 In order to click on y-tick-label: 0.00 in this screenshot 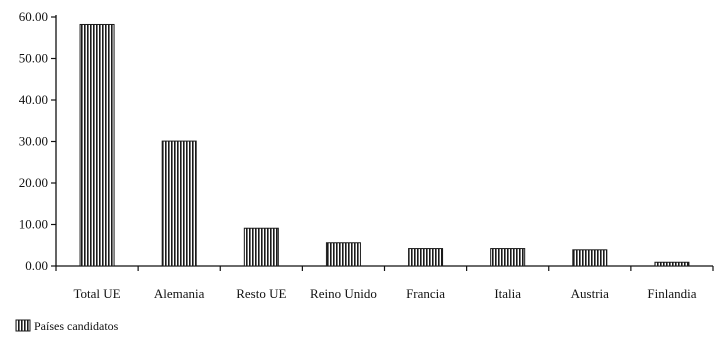, I will do `click(36, 265)`.